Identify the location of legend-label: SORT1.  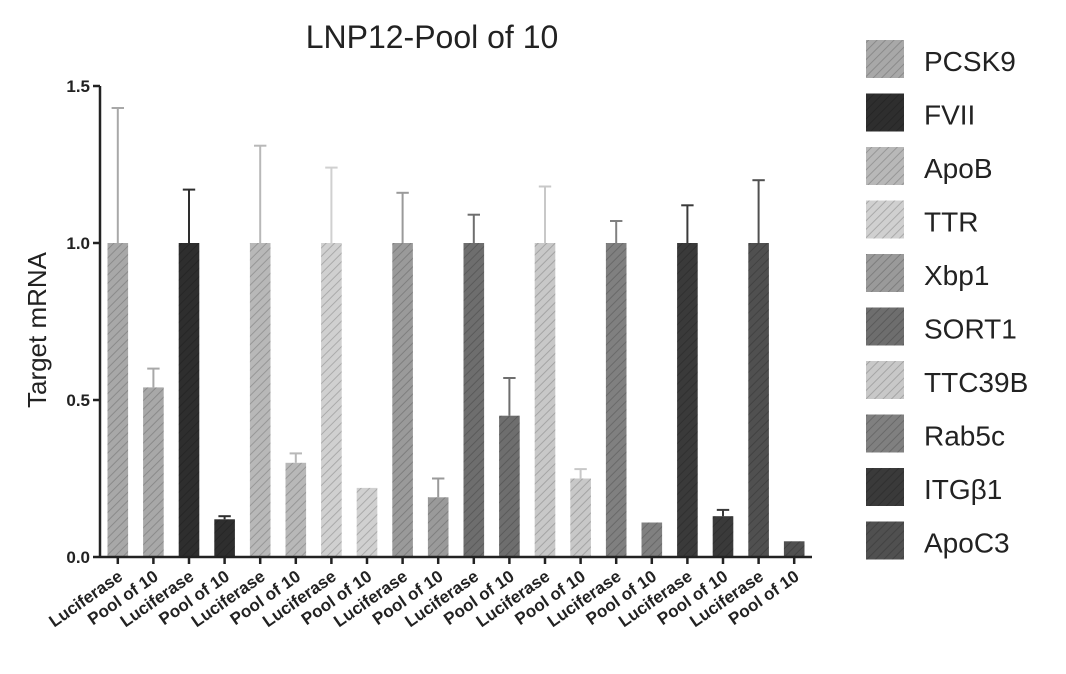
(970, 329).